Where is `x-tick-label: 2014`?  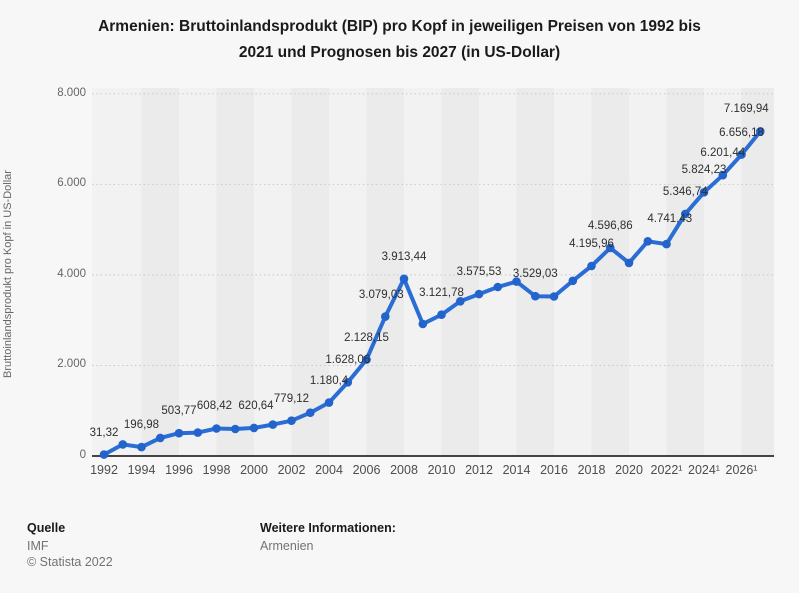 x-tick-label: 2014 is located at coordinates (516, 470).